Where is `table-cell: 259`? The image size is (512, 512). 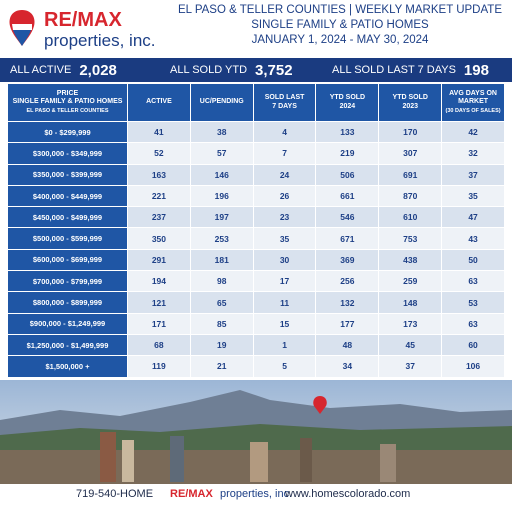 table-cell: 259 is located at coordinates (411, 282).